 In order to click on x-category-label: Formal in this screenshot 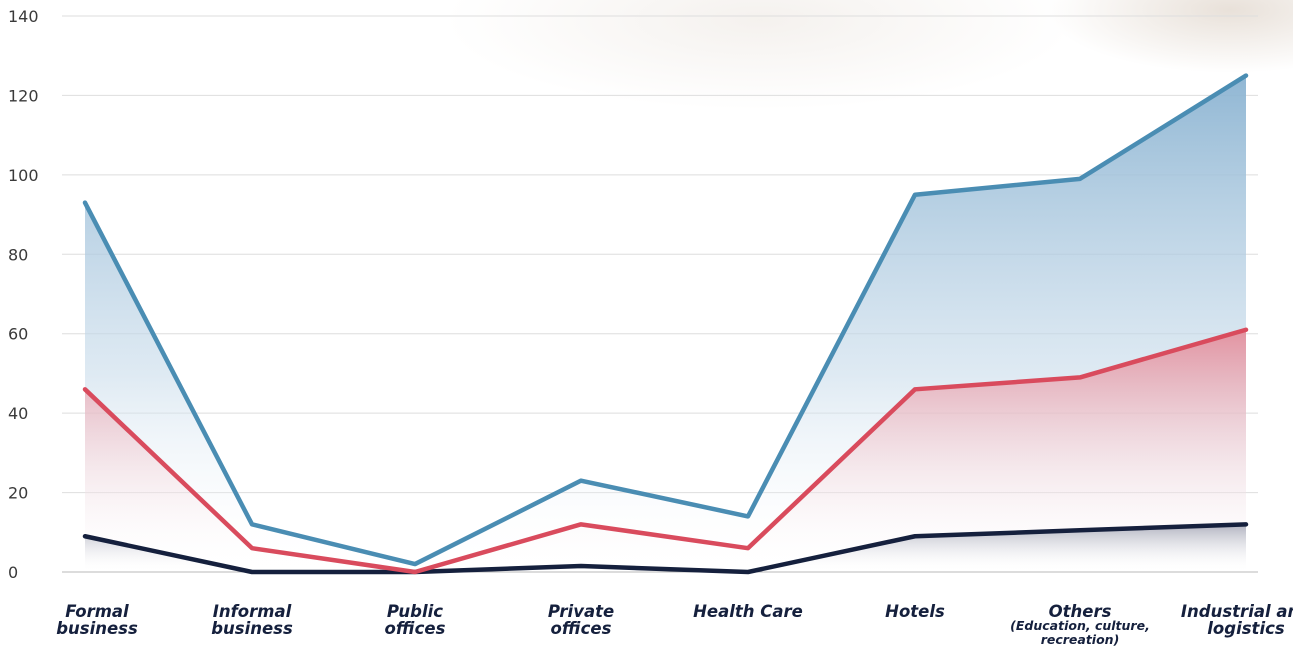, I will do `click(97, 611)`.